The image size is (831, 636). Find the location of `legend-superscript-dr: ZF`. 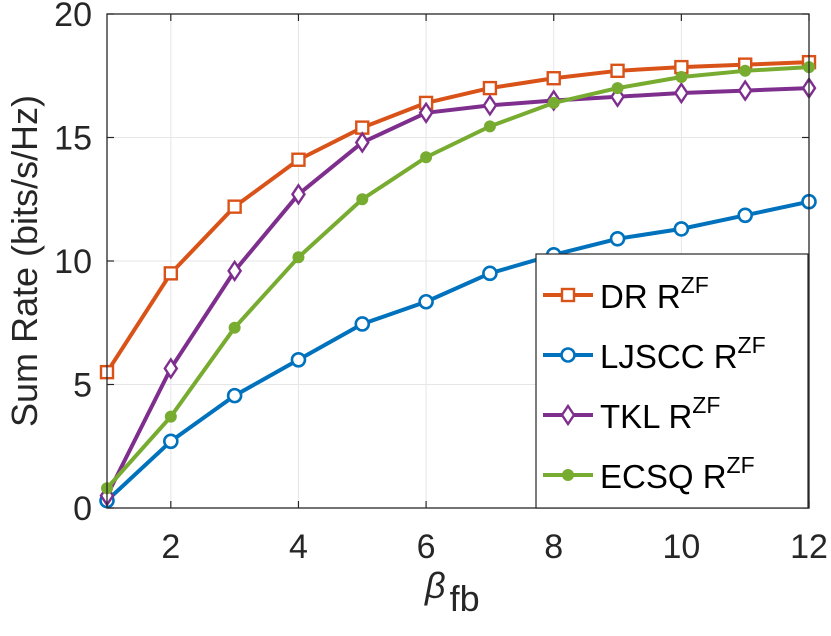

legend-superscript-dr: ZF is located at coordinates (695, 285).